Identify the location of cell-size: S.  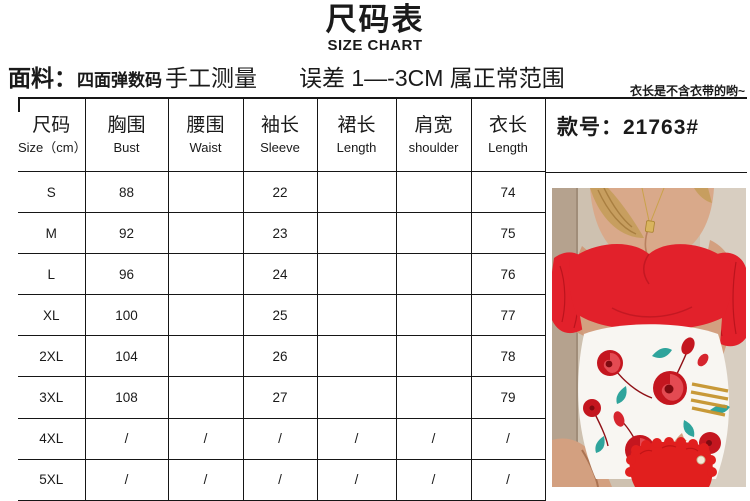
(52, 192).